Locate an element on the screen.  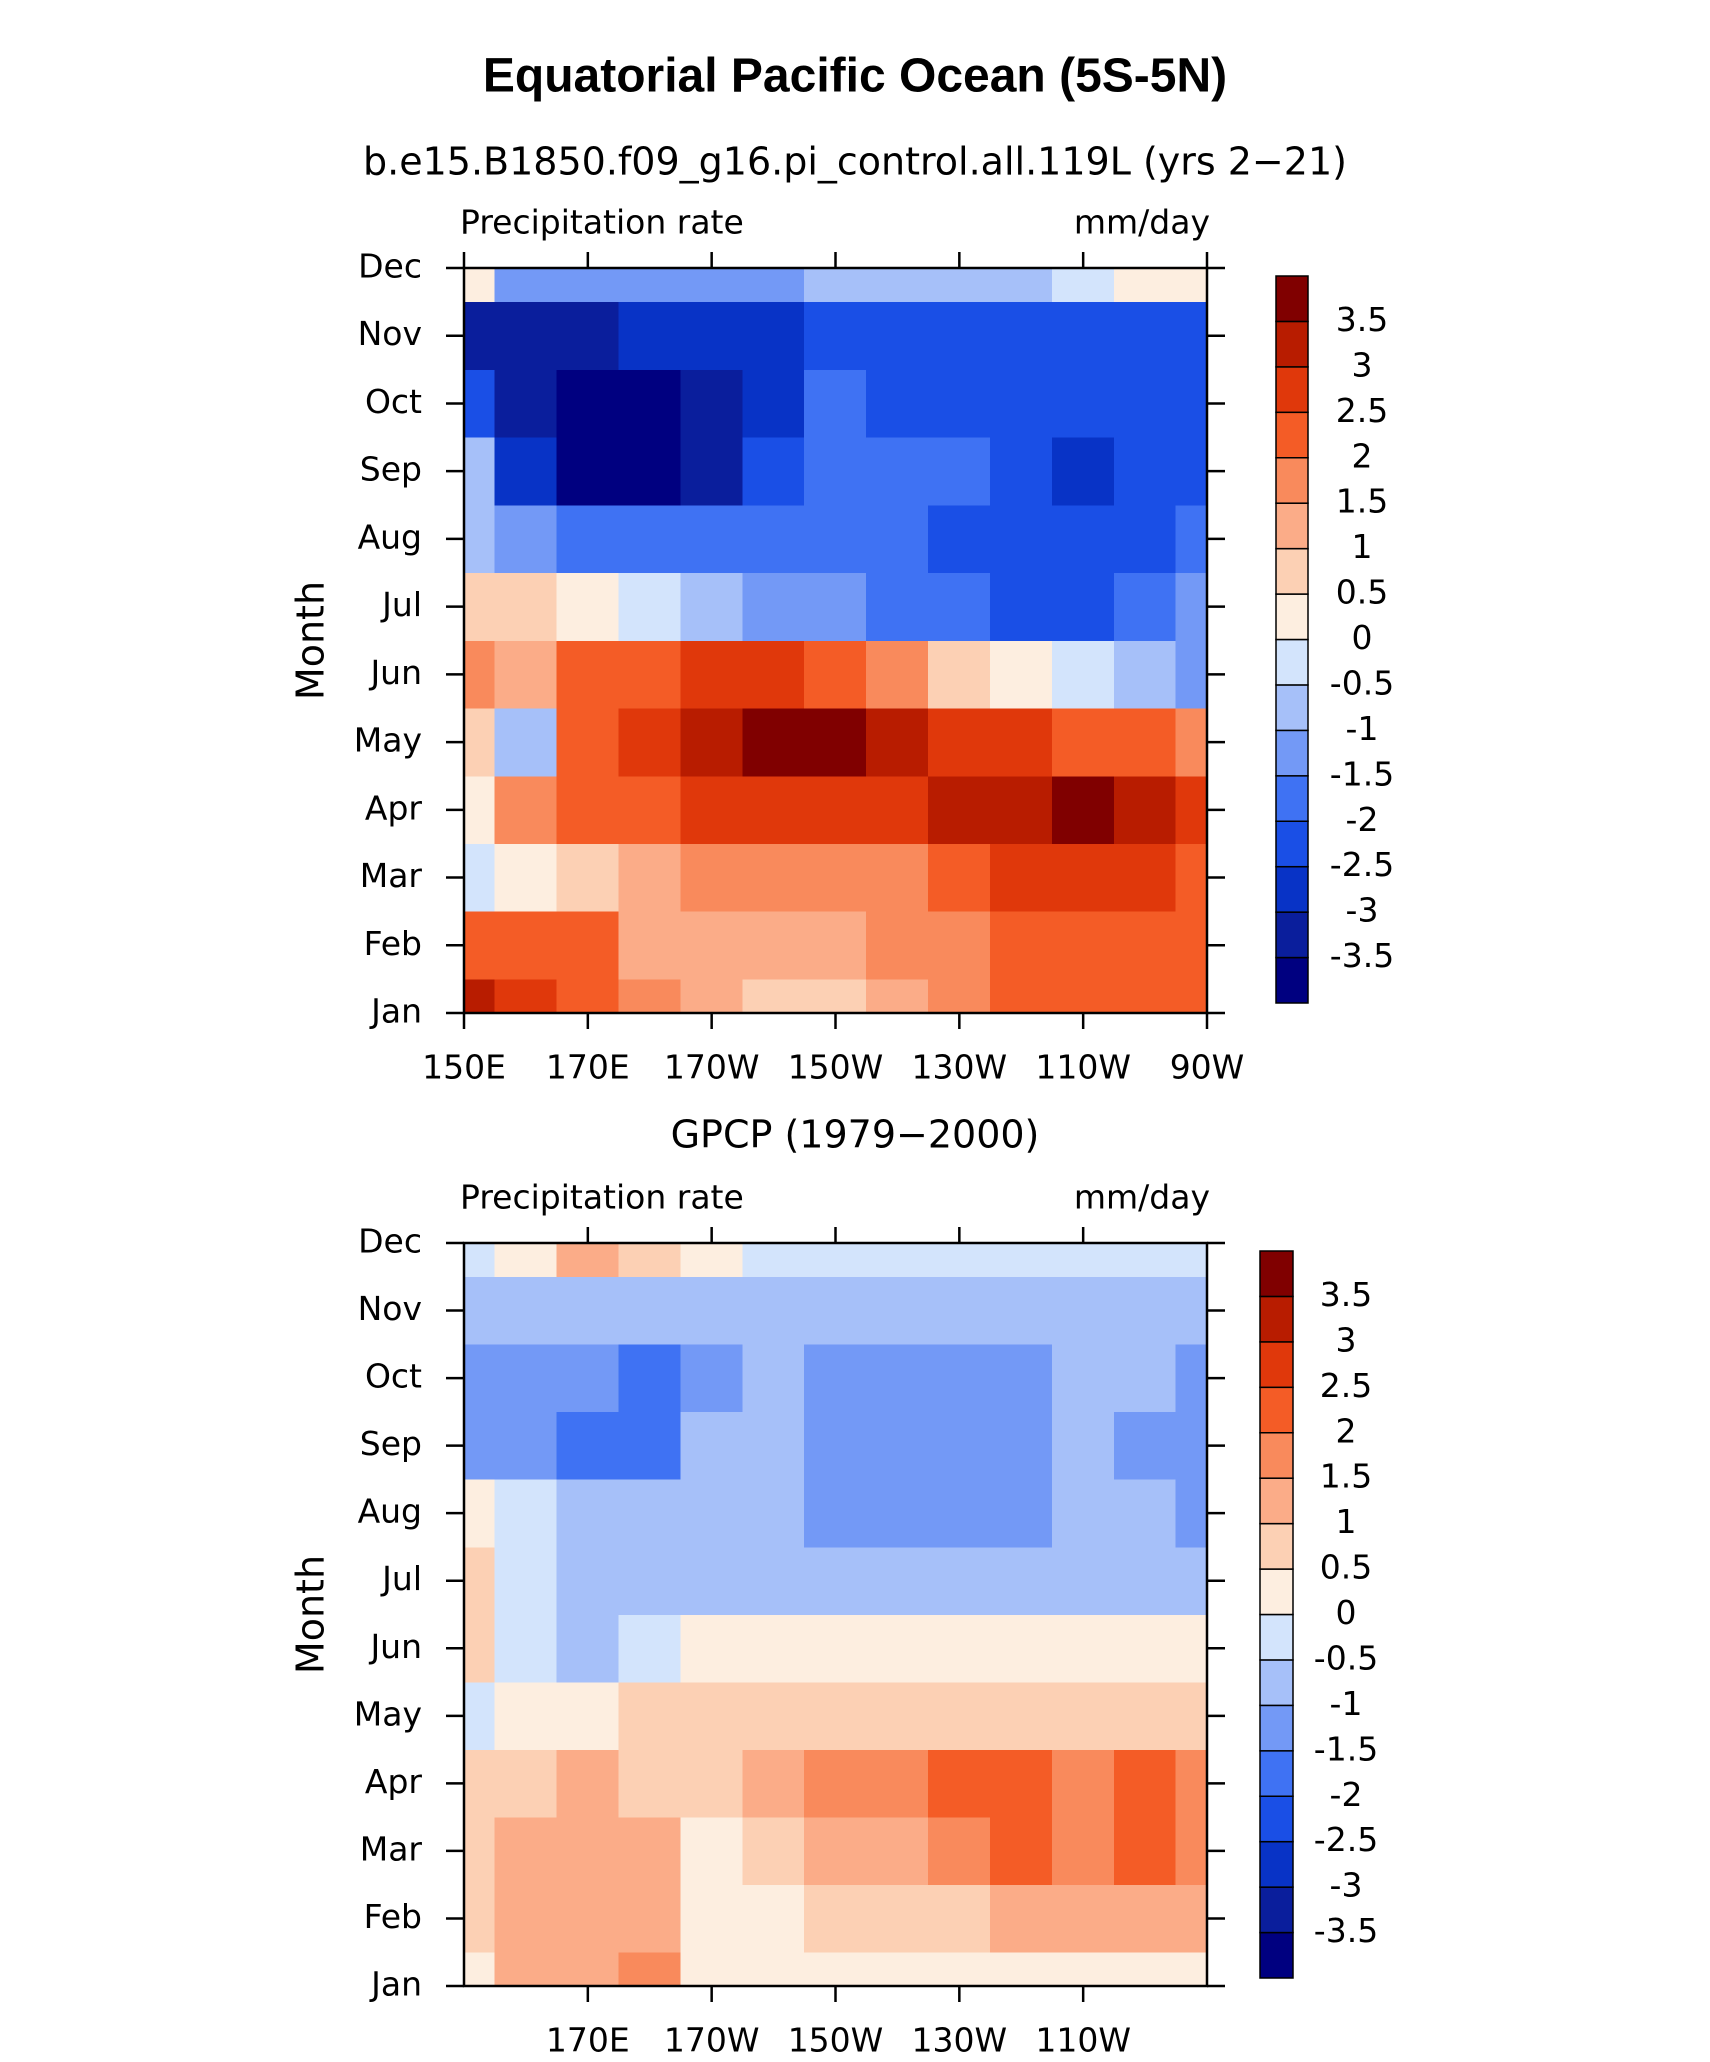
y-tick-label: Dec is located at coordinates (390, 266).